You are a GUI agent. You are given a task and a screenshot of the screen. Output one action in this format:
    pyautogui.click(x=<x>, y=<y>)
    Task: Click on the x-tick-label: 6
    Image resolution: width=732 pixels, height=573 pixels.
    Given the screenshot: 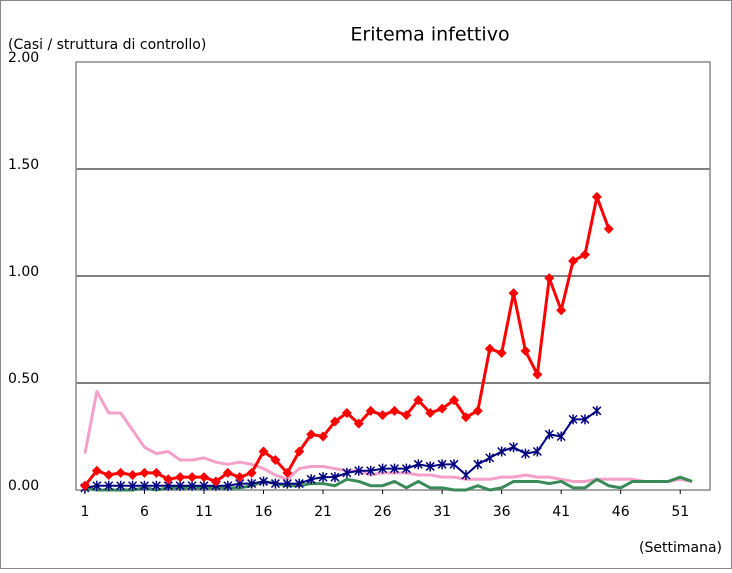 What is the action you would take?
    pyautogui.click(x=144, y=512)
    